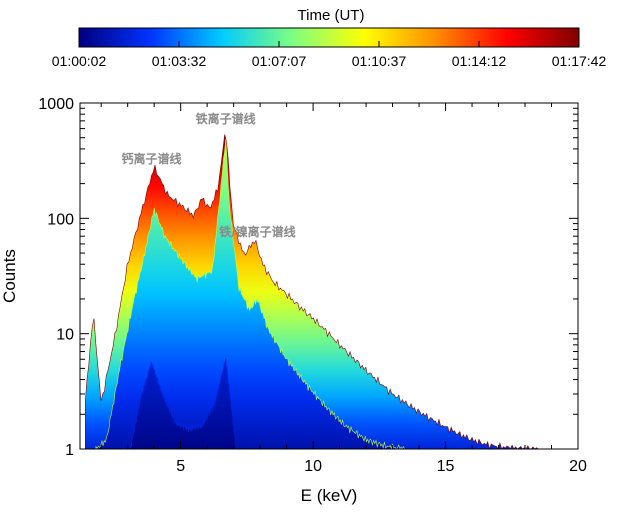 The width and height of the screenshot is (642, 513). Describe the element at coordinates (579, 61) in the screenshot. I see `colorbar-tick-label: 01:17:42` at that location.